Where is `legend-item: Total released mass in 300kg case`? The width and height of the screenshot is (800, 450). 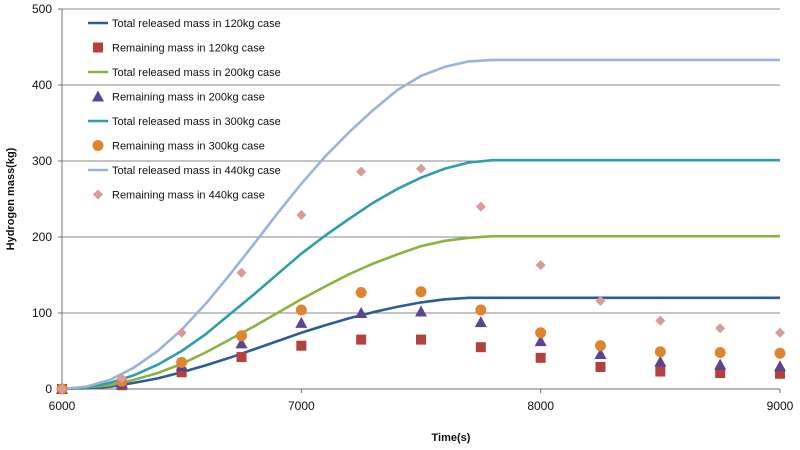 legend-item: Total released mass in 300kg case is located at coordinates (184, 122).